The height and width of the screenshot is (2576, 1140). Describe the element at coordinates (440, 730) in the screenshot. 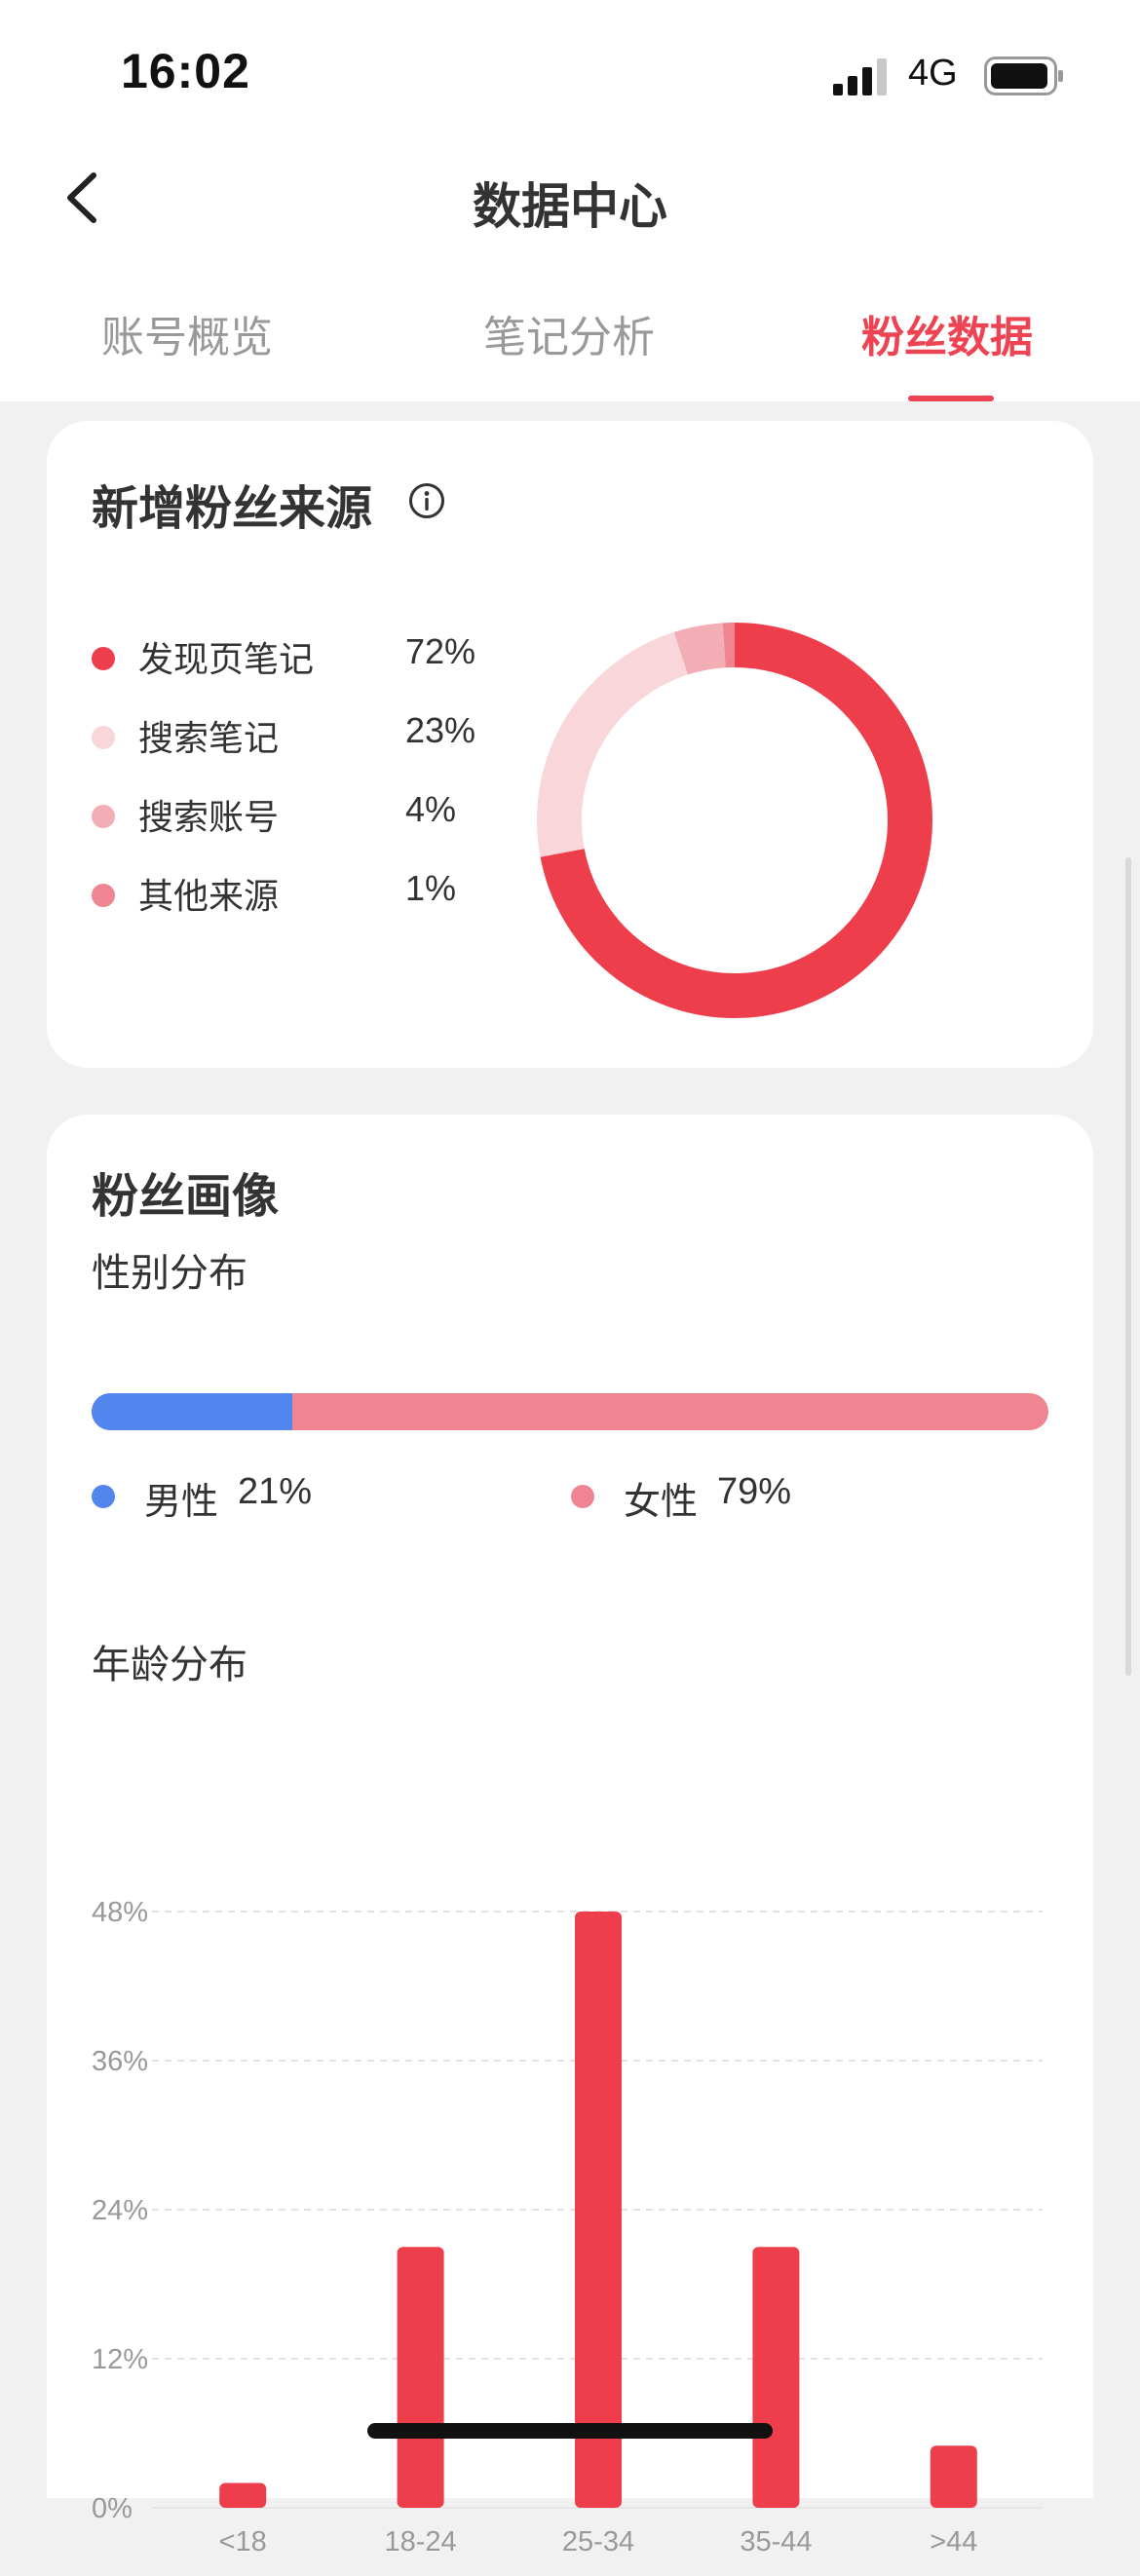

I see `legend-percent: 23%` at that location.